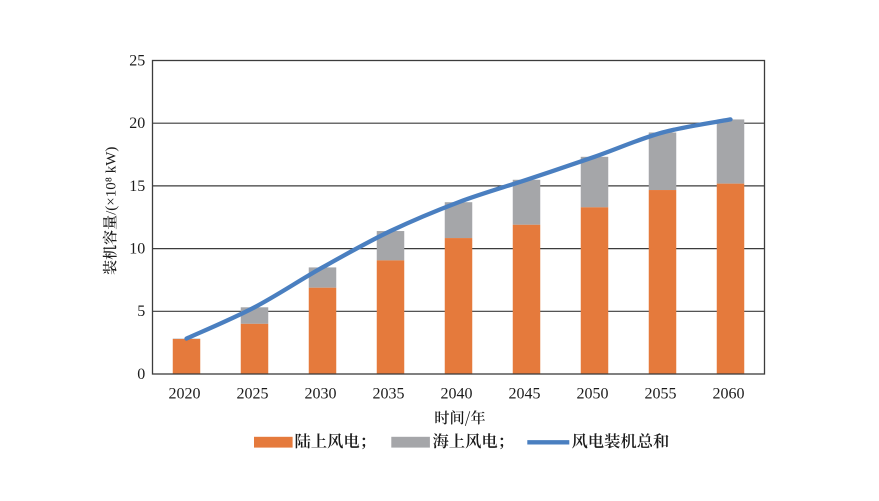  I want to click on svg-text: 0, so click(141, 374).